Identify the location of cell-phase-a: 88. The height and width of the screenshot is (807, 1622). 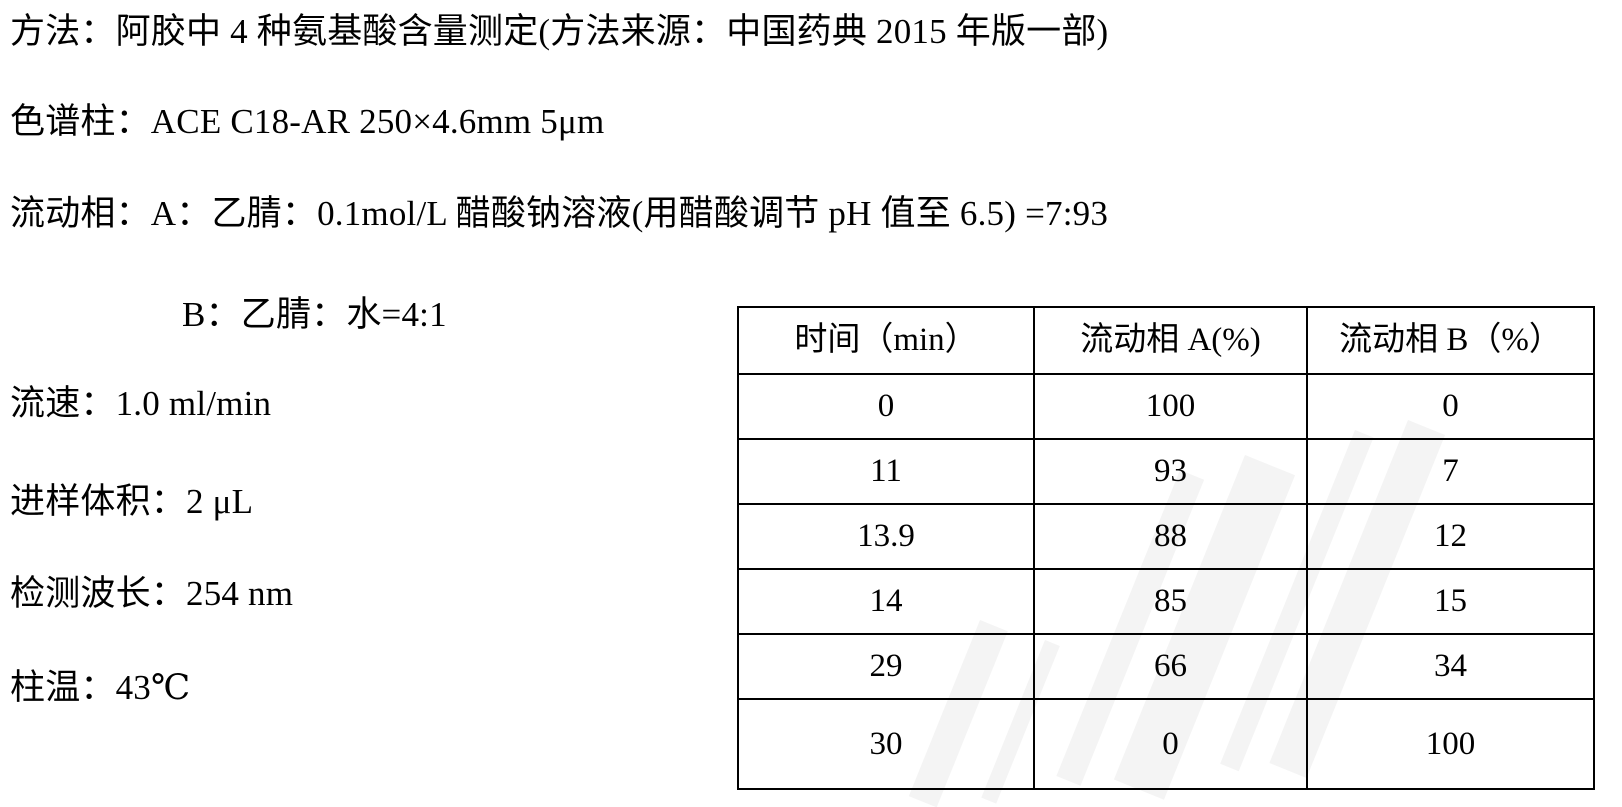
(1170, 536).